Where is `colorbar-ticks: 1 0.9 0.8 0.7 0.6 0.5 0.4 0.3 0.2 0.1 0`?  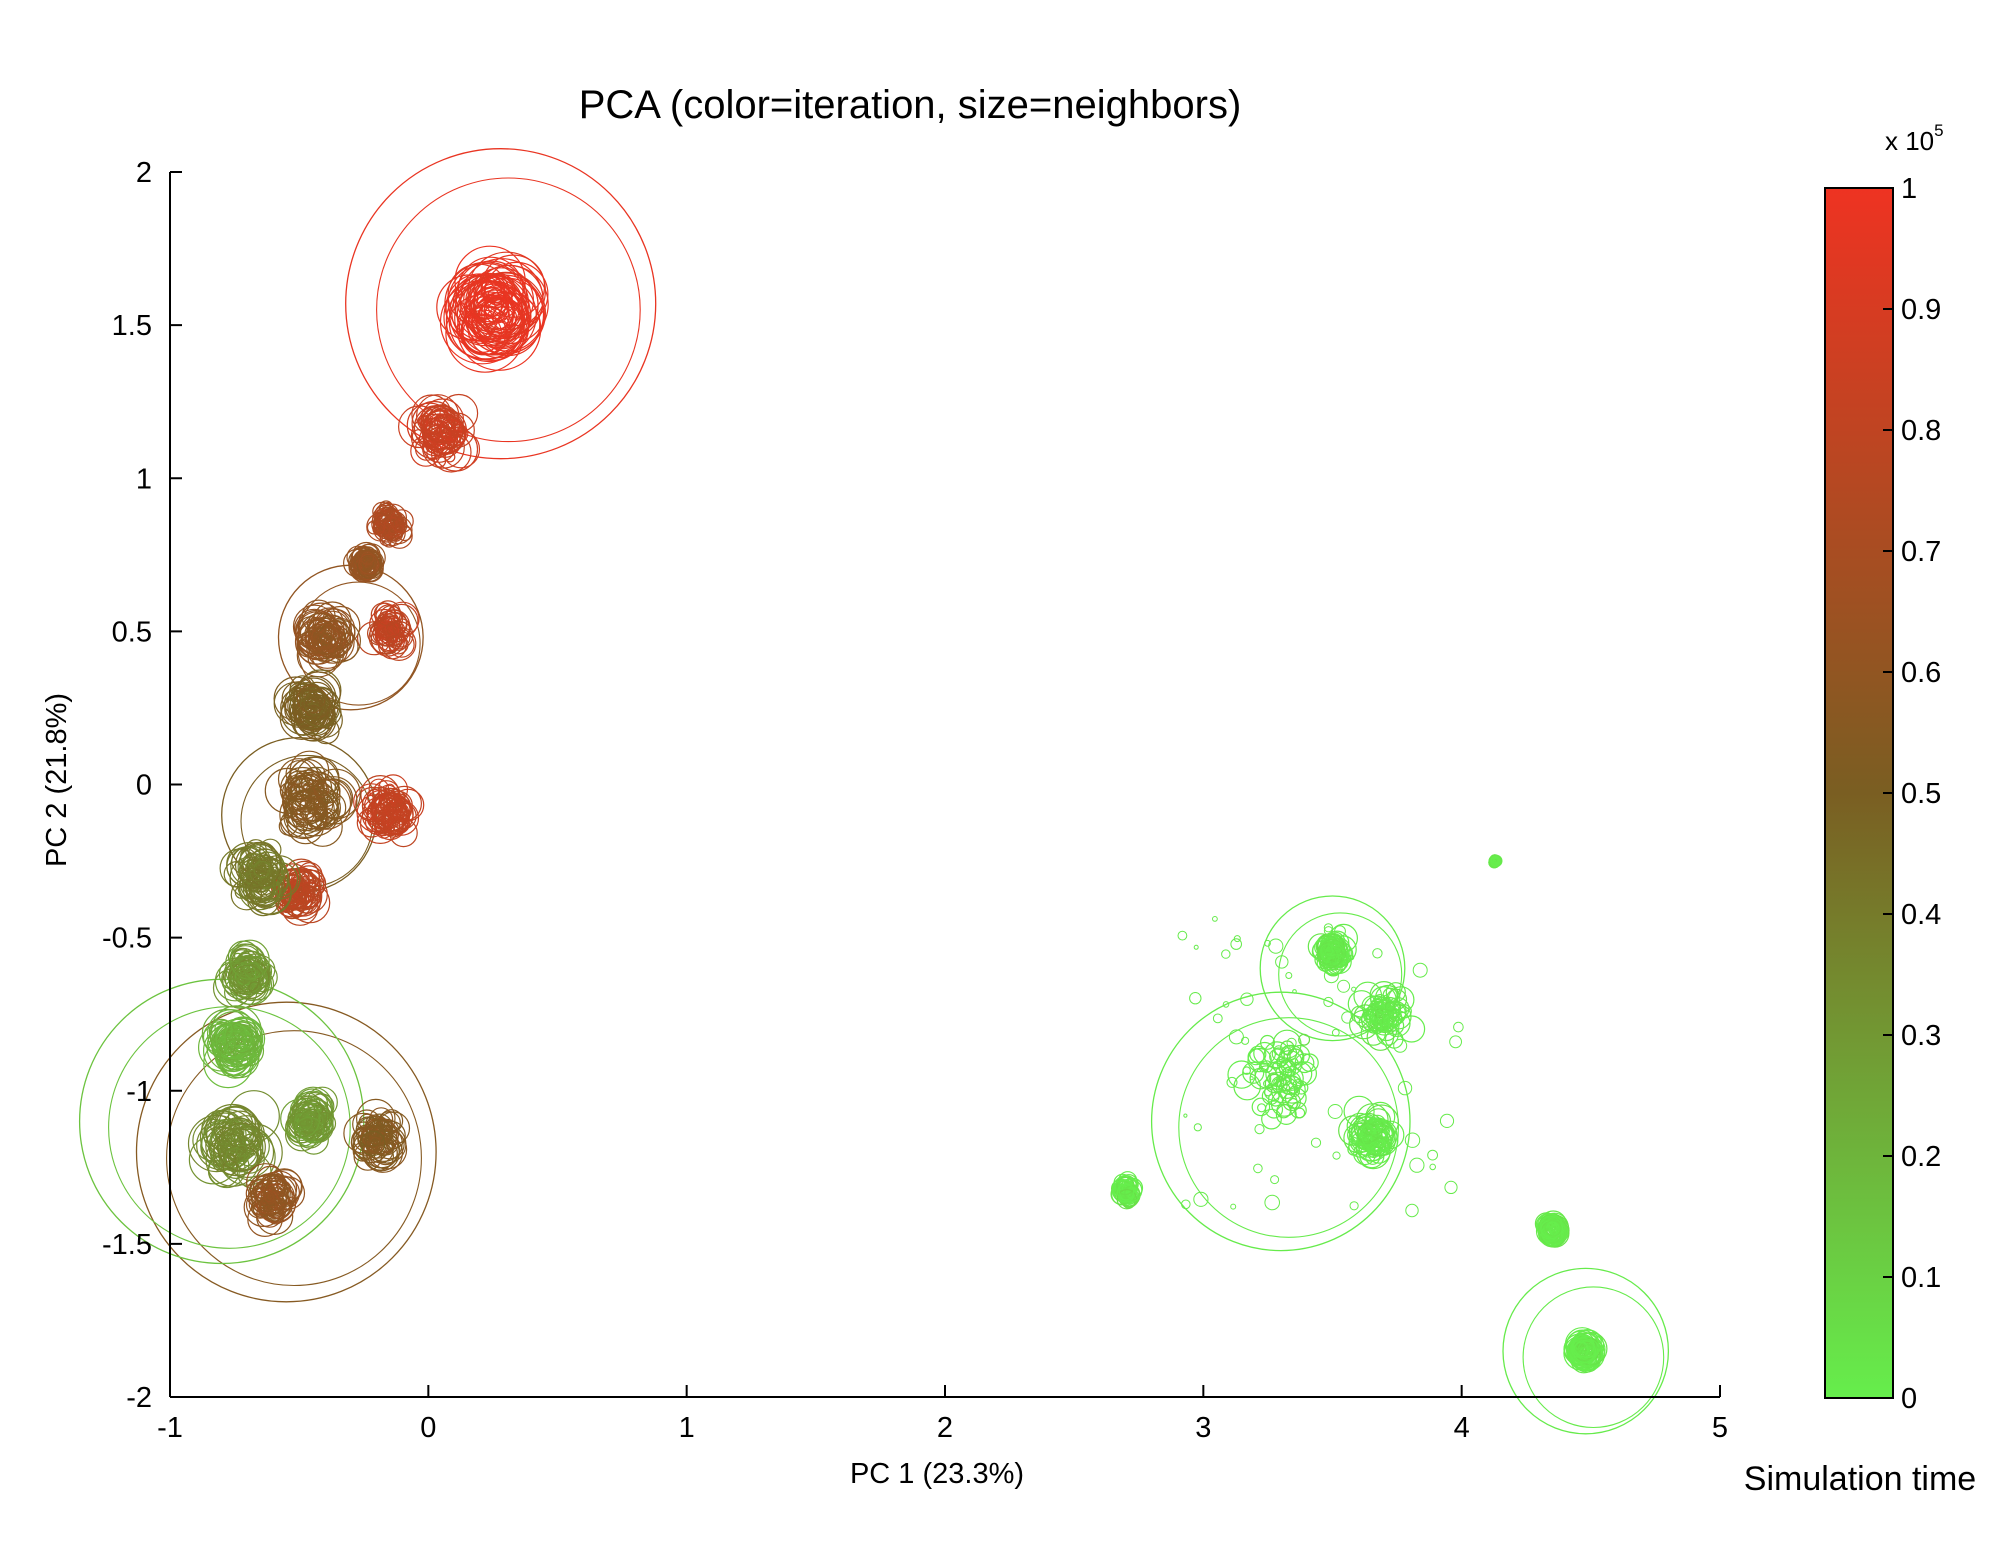
colorbar-ticks: 1 0.9 0.8 0.7 0.6 0.5 0.4 0.3 0.2 0.1 0 is located at coordinates (1912, 794).